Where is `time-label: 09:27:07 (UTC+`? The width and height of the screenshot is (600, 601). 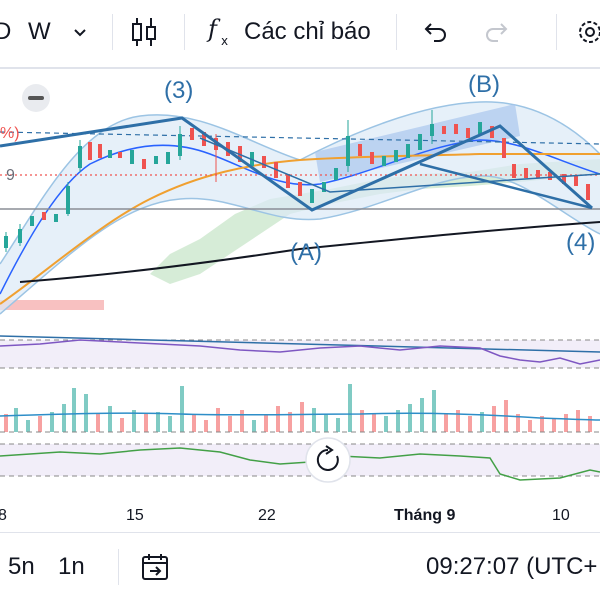
time-label: 09:27:07 (UTC+ is located at coordinates (512, 566).